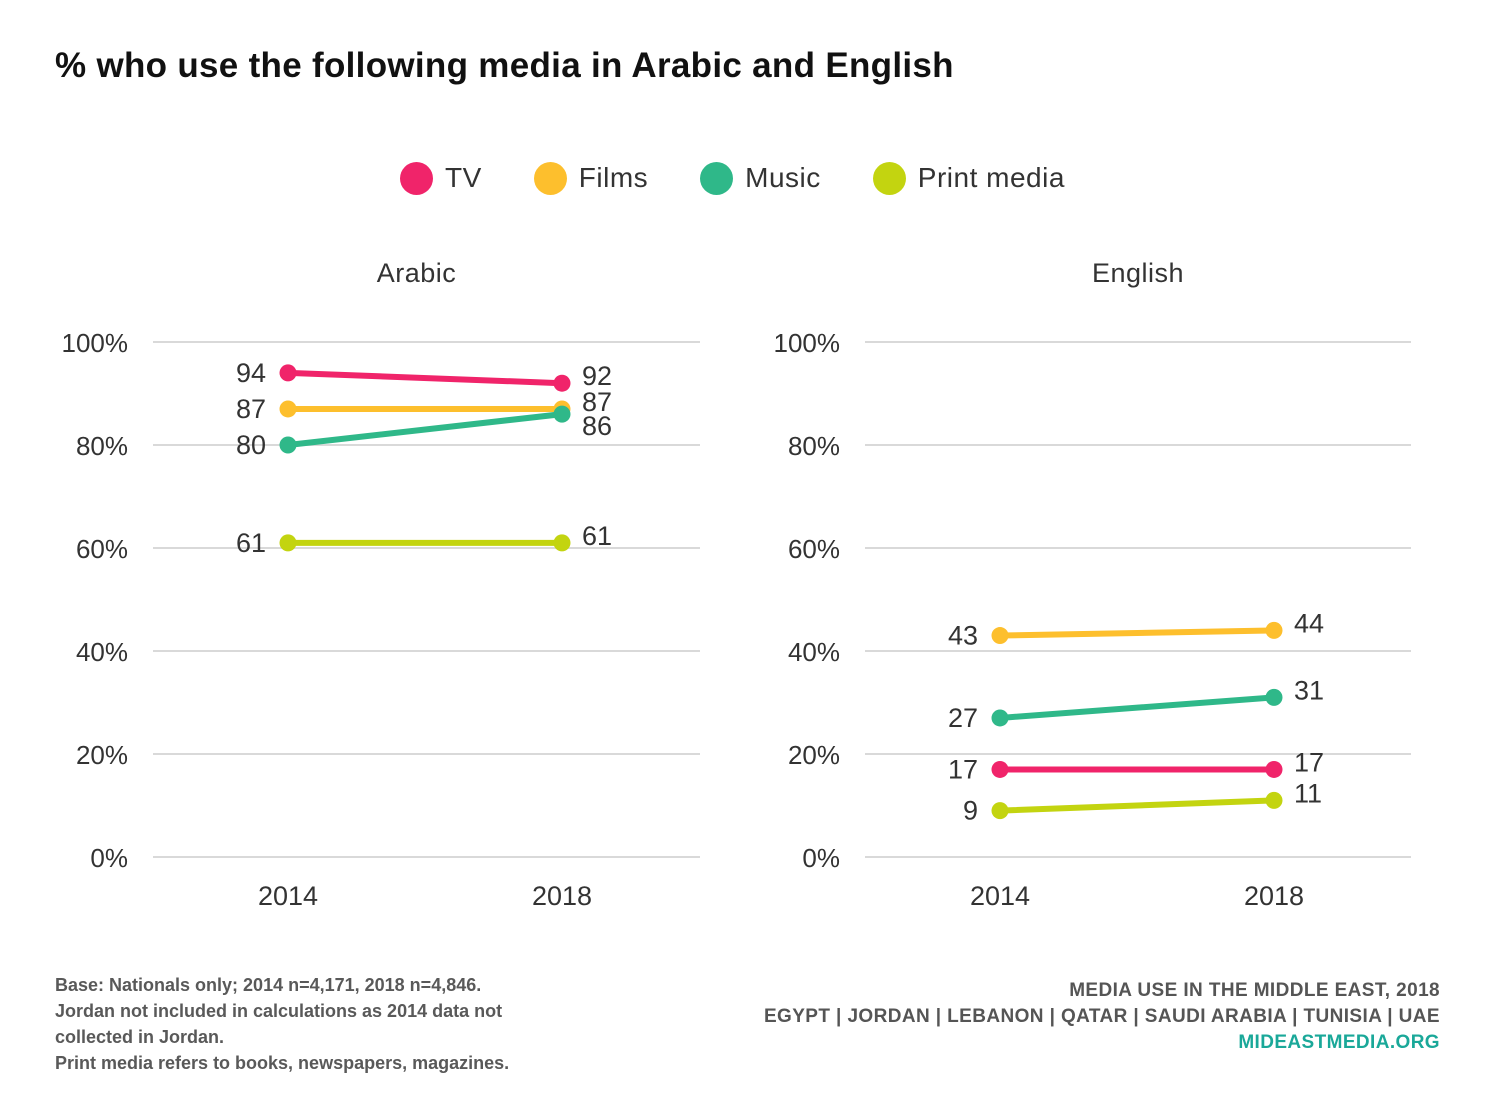 This screenshot has height=1100, width=1500. Describe the element at coordinates (597, 376) in the screenshot. I see `data-label-tv: 92` at that location.